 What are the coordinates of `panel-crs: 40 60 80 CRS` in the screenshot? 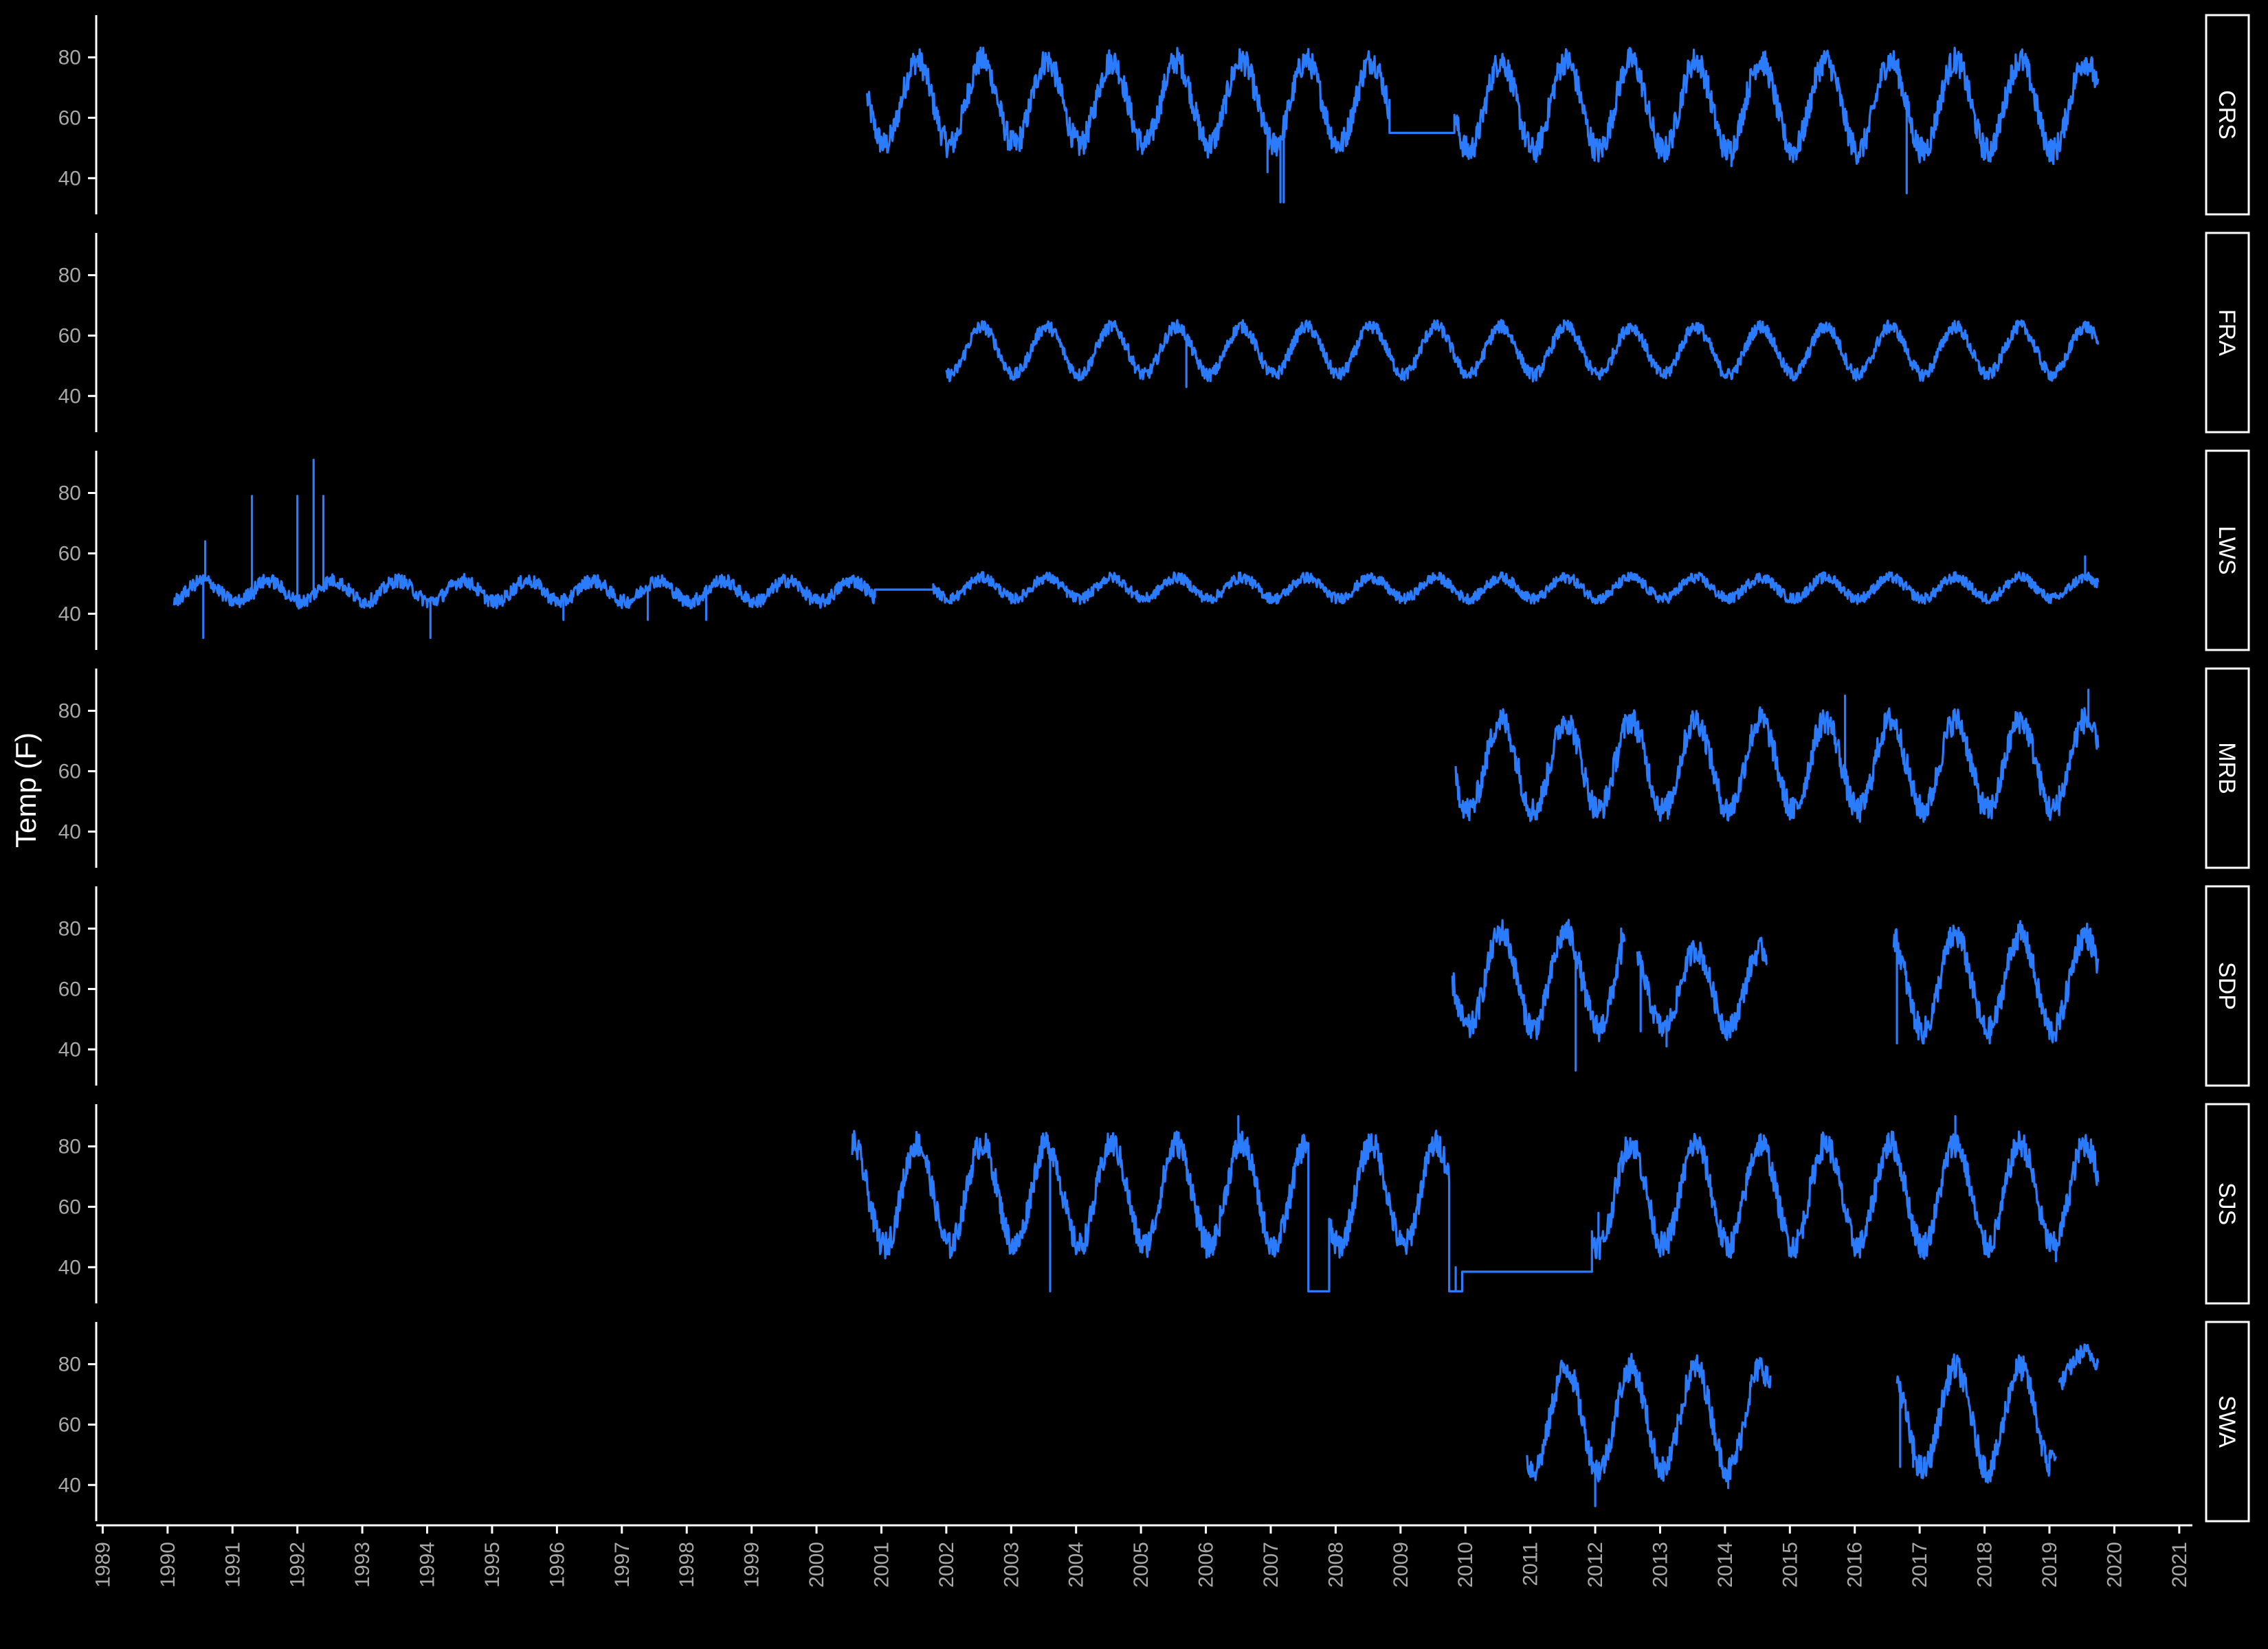 It's located at (1154, 115).